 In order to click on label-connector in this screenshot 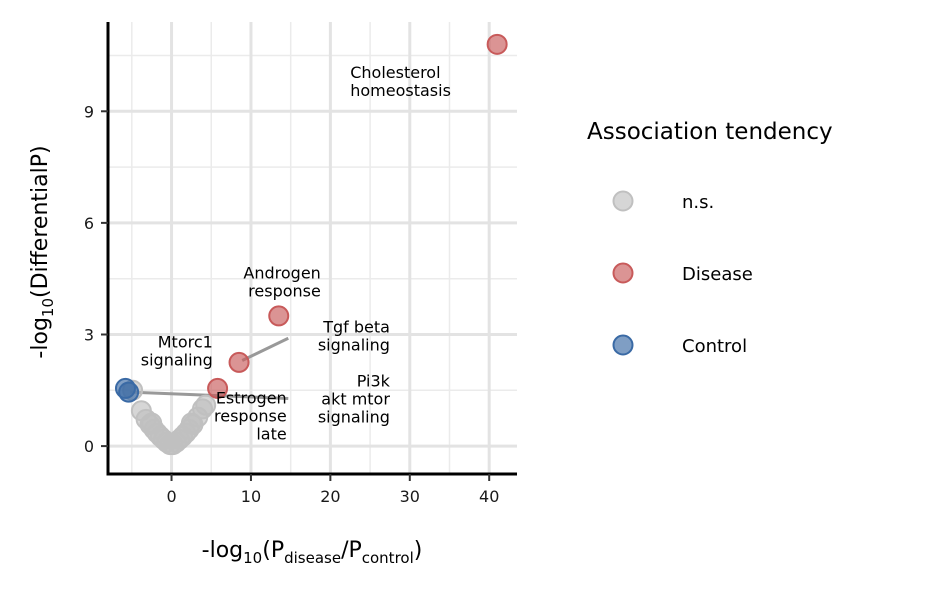, I will do `click(265, 349)`.